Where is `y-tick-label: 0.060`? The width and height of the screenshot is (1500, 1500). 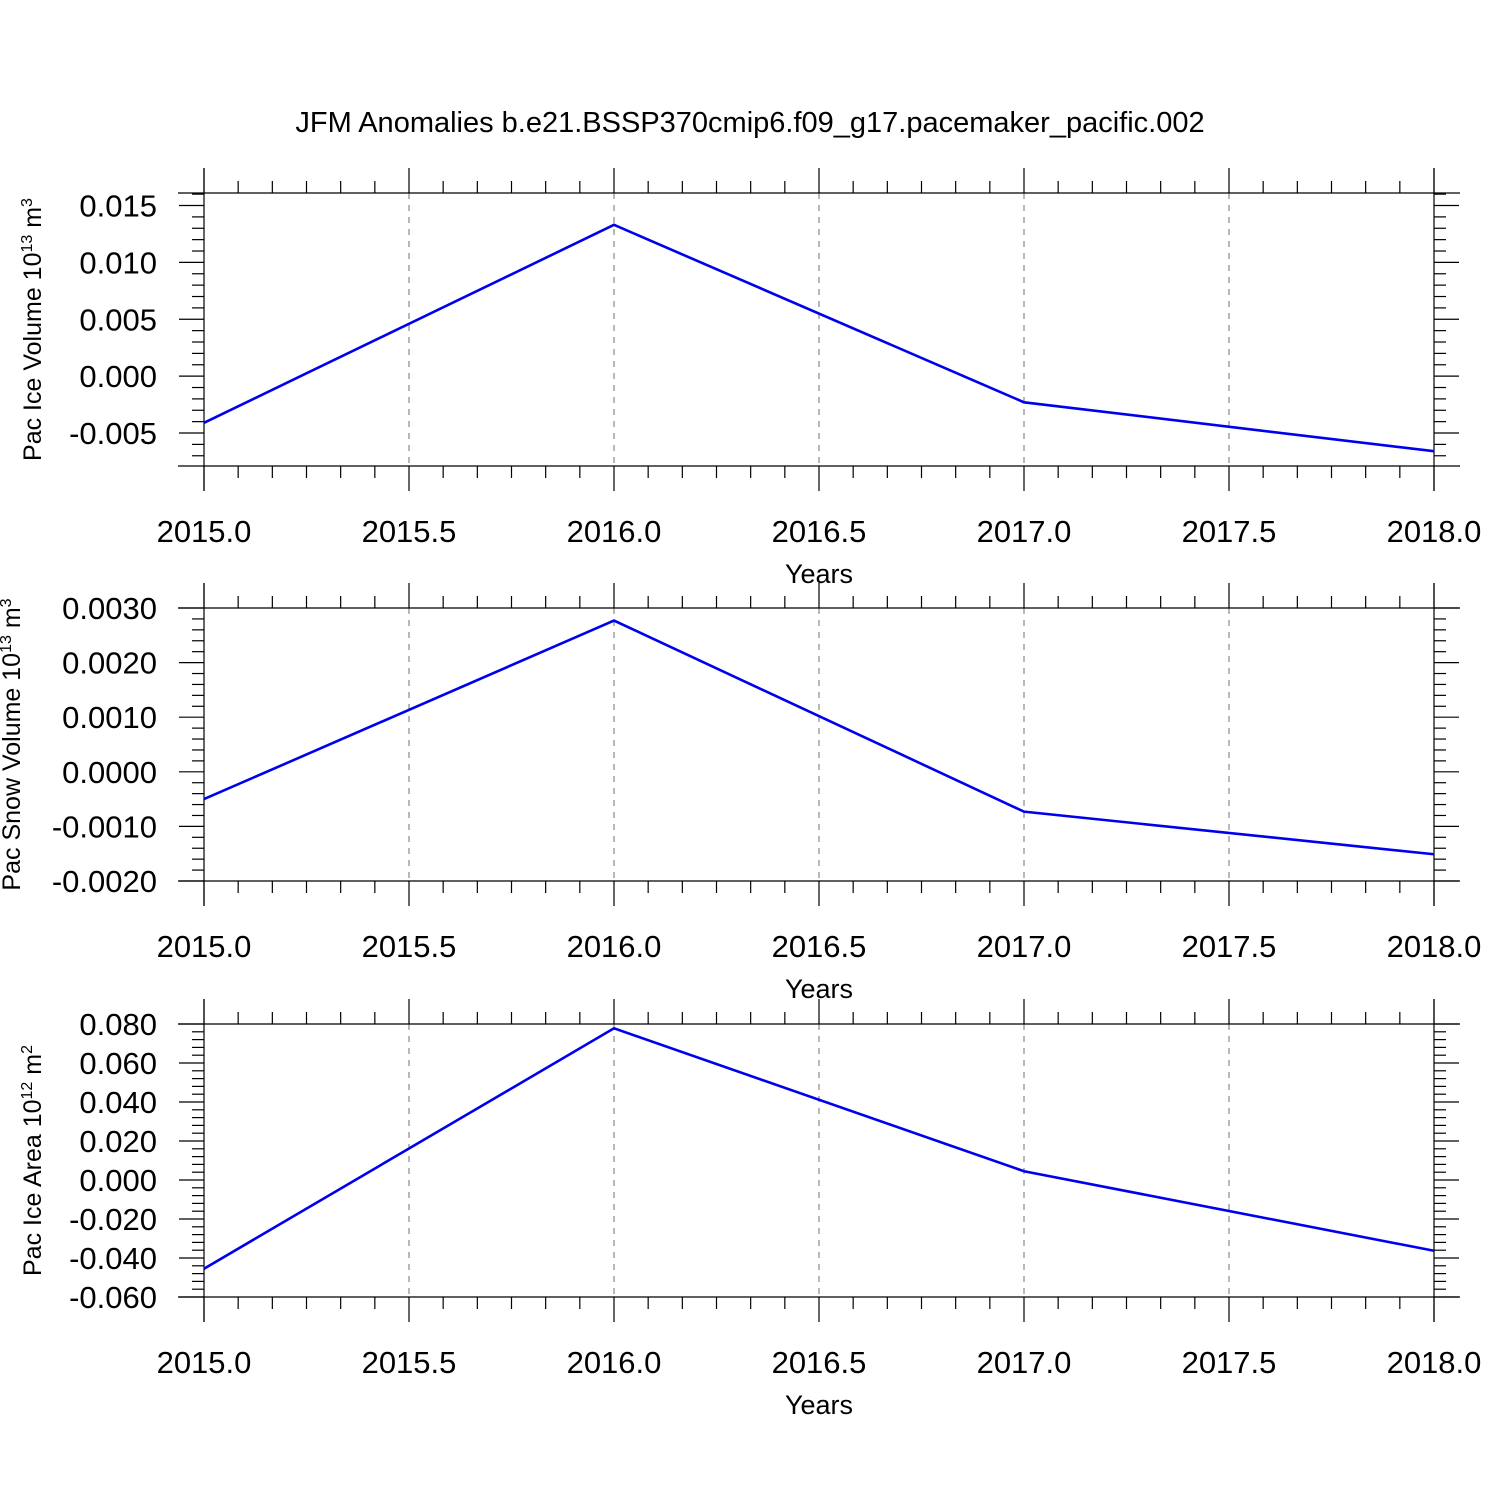
y-tick-label: 0.060 is located at coordinates (118, 1063).